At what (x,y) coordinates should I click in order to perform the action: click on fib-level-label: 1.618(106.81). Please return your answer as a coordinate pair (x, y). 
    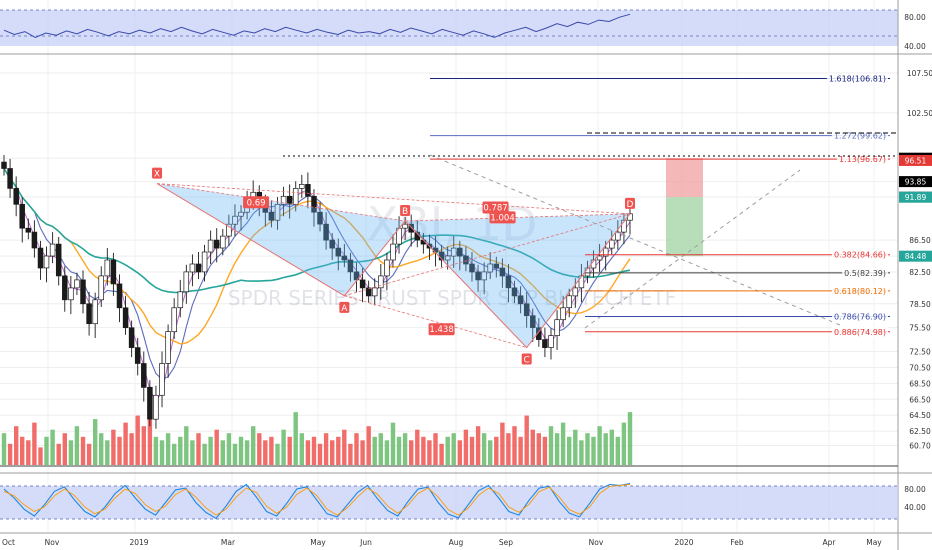
    Looking at the image, I should click on (857, 78).